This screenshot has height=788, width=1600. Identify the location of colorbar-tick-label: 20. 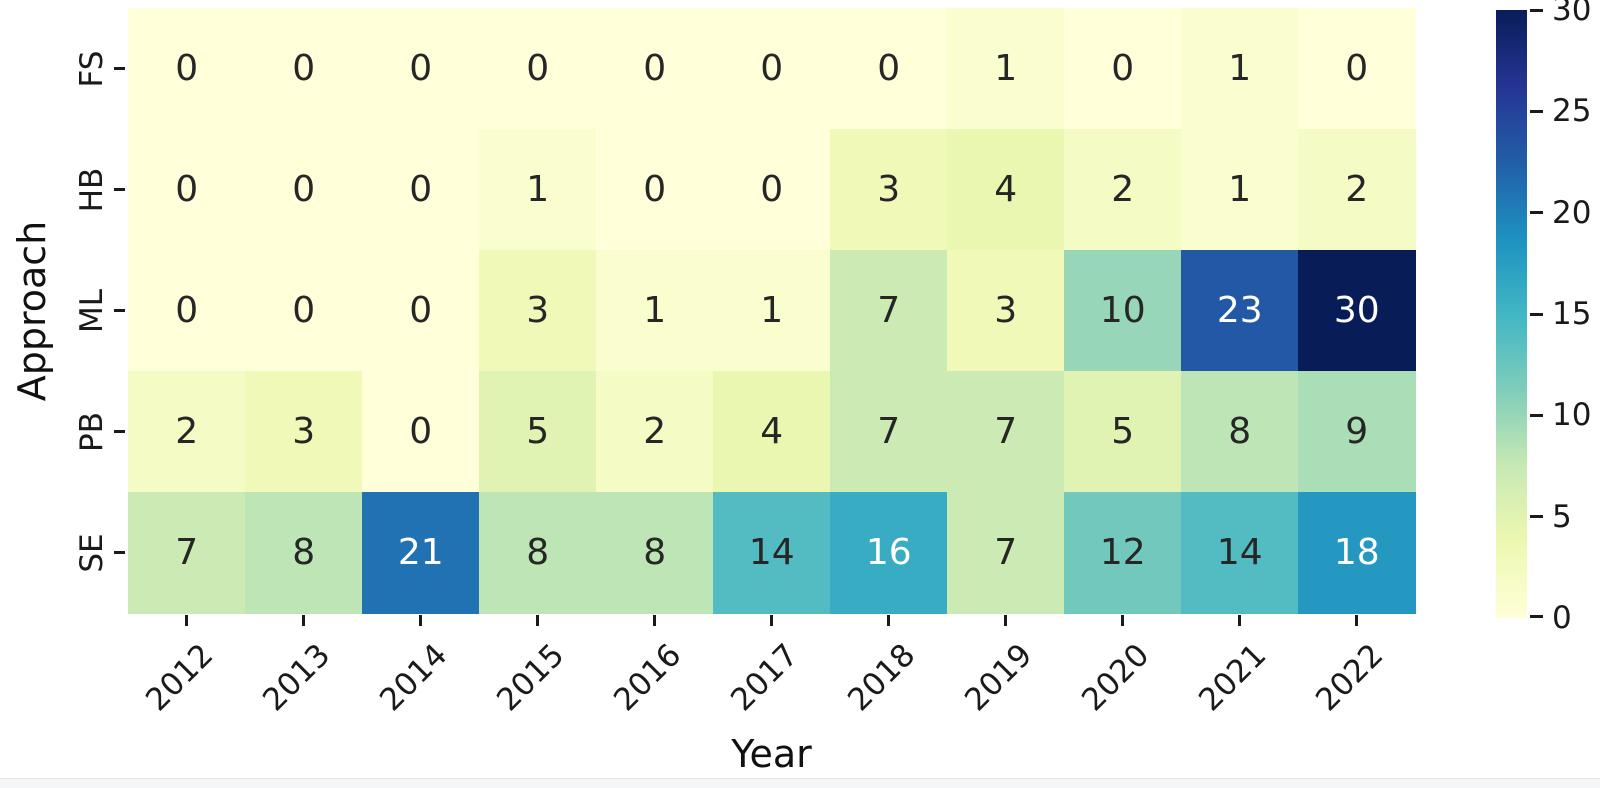
(1572, 212).